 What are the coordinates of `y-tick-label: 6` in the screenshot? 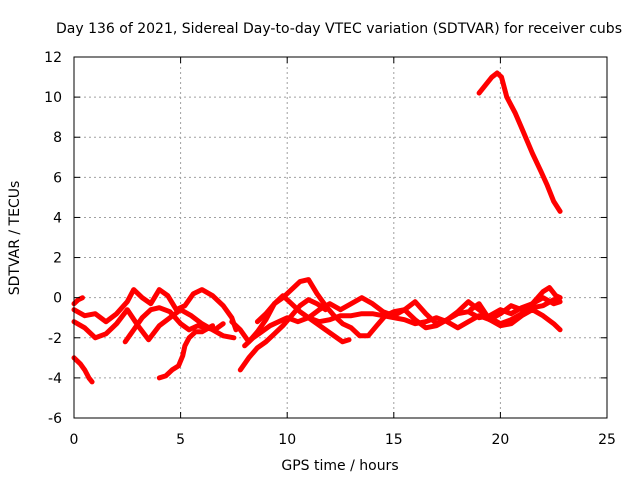 It's located at (57, 178).